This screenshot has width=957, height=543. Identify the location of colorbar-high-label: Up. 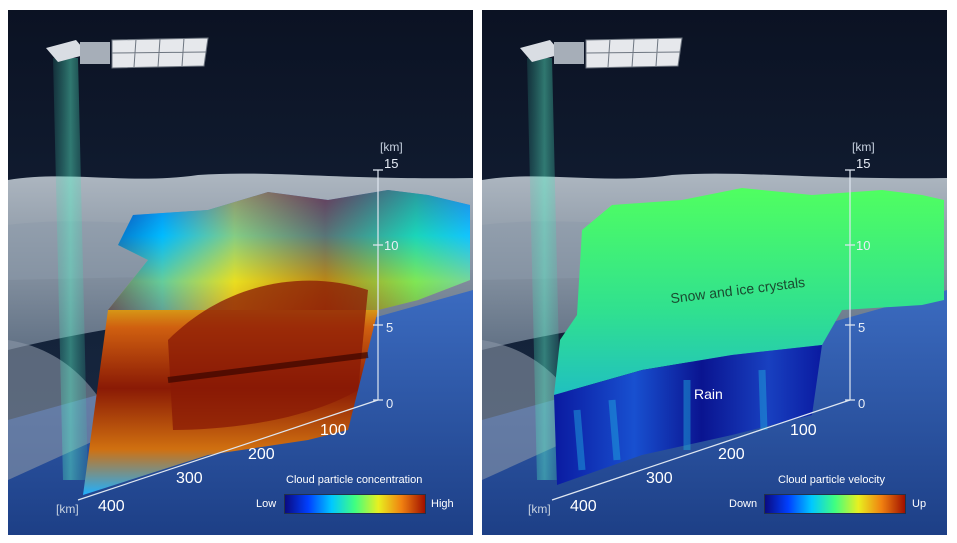
(919, 504).